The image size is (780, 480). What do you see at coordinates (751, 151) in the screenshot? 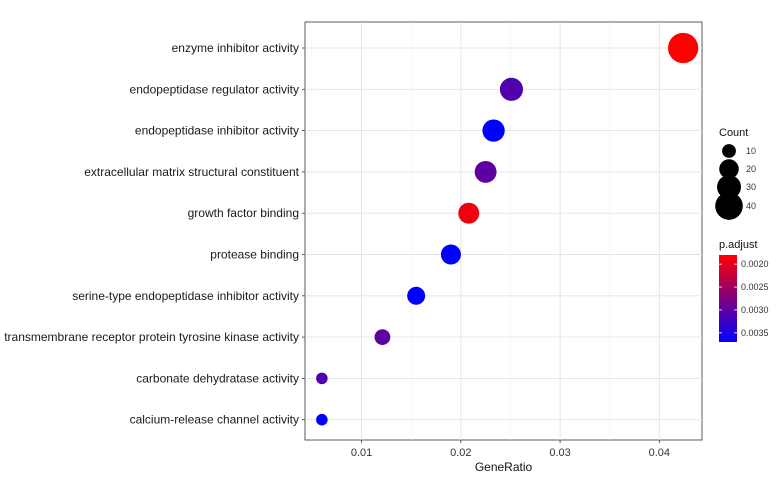
I see `count-legend-label: 10` at bounding box center [751, 151].